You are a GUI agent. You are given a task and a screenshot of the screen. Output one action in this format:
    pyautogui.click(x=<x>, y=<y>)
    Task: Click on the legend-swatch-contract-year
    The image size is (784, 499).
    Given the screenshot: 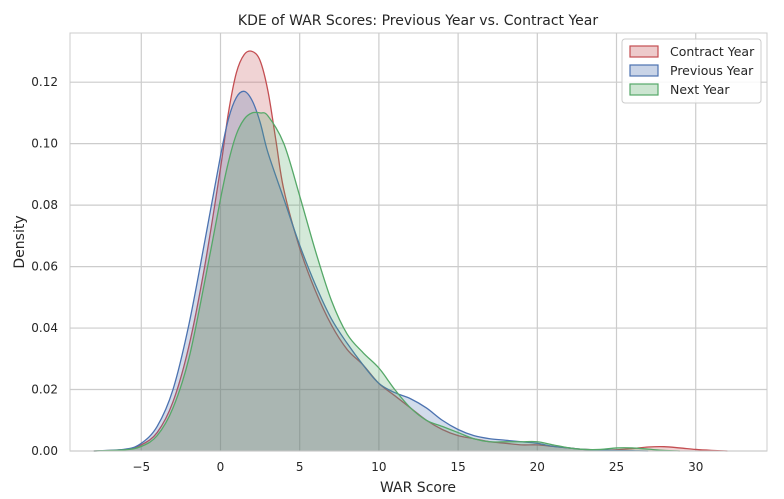 What is the action you would take?
    pyautogui.click(x=644, y=51)
    